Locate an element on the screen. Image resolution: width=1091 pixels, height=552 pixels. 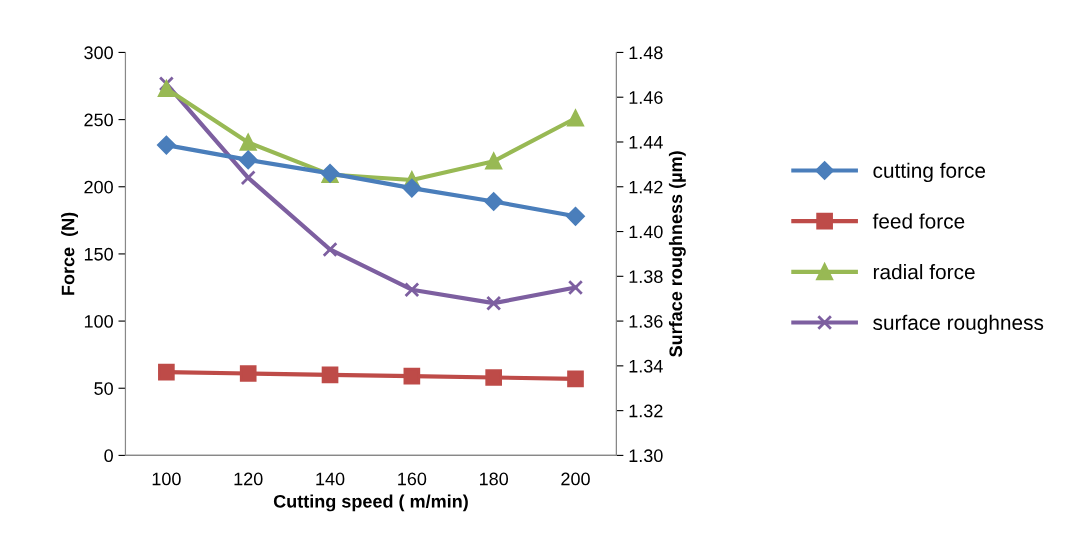
y2-tick-label: 1.34 is located at coordinates (646, 366).